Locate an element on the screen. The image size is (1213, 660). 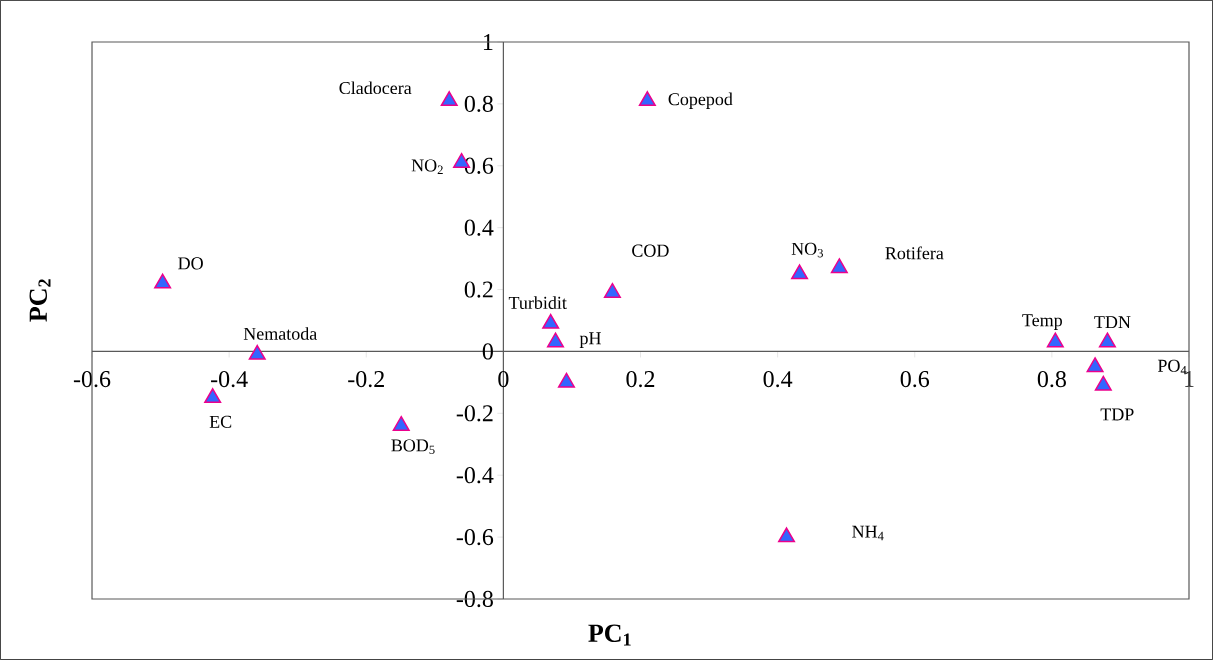
x-tick-label: 0.8 is located at coordinates (1051, 379).